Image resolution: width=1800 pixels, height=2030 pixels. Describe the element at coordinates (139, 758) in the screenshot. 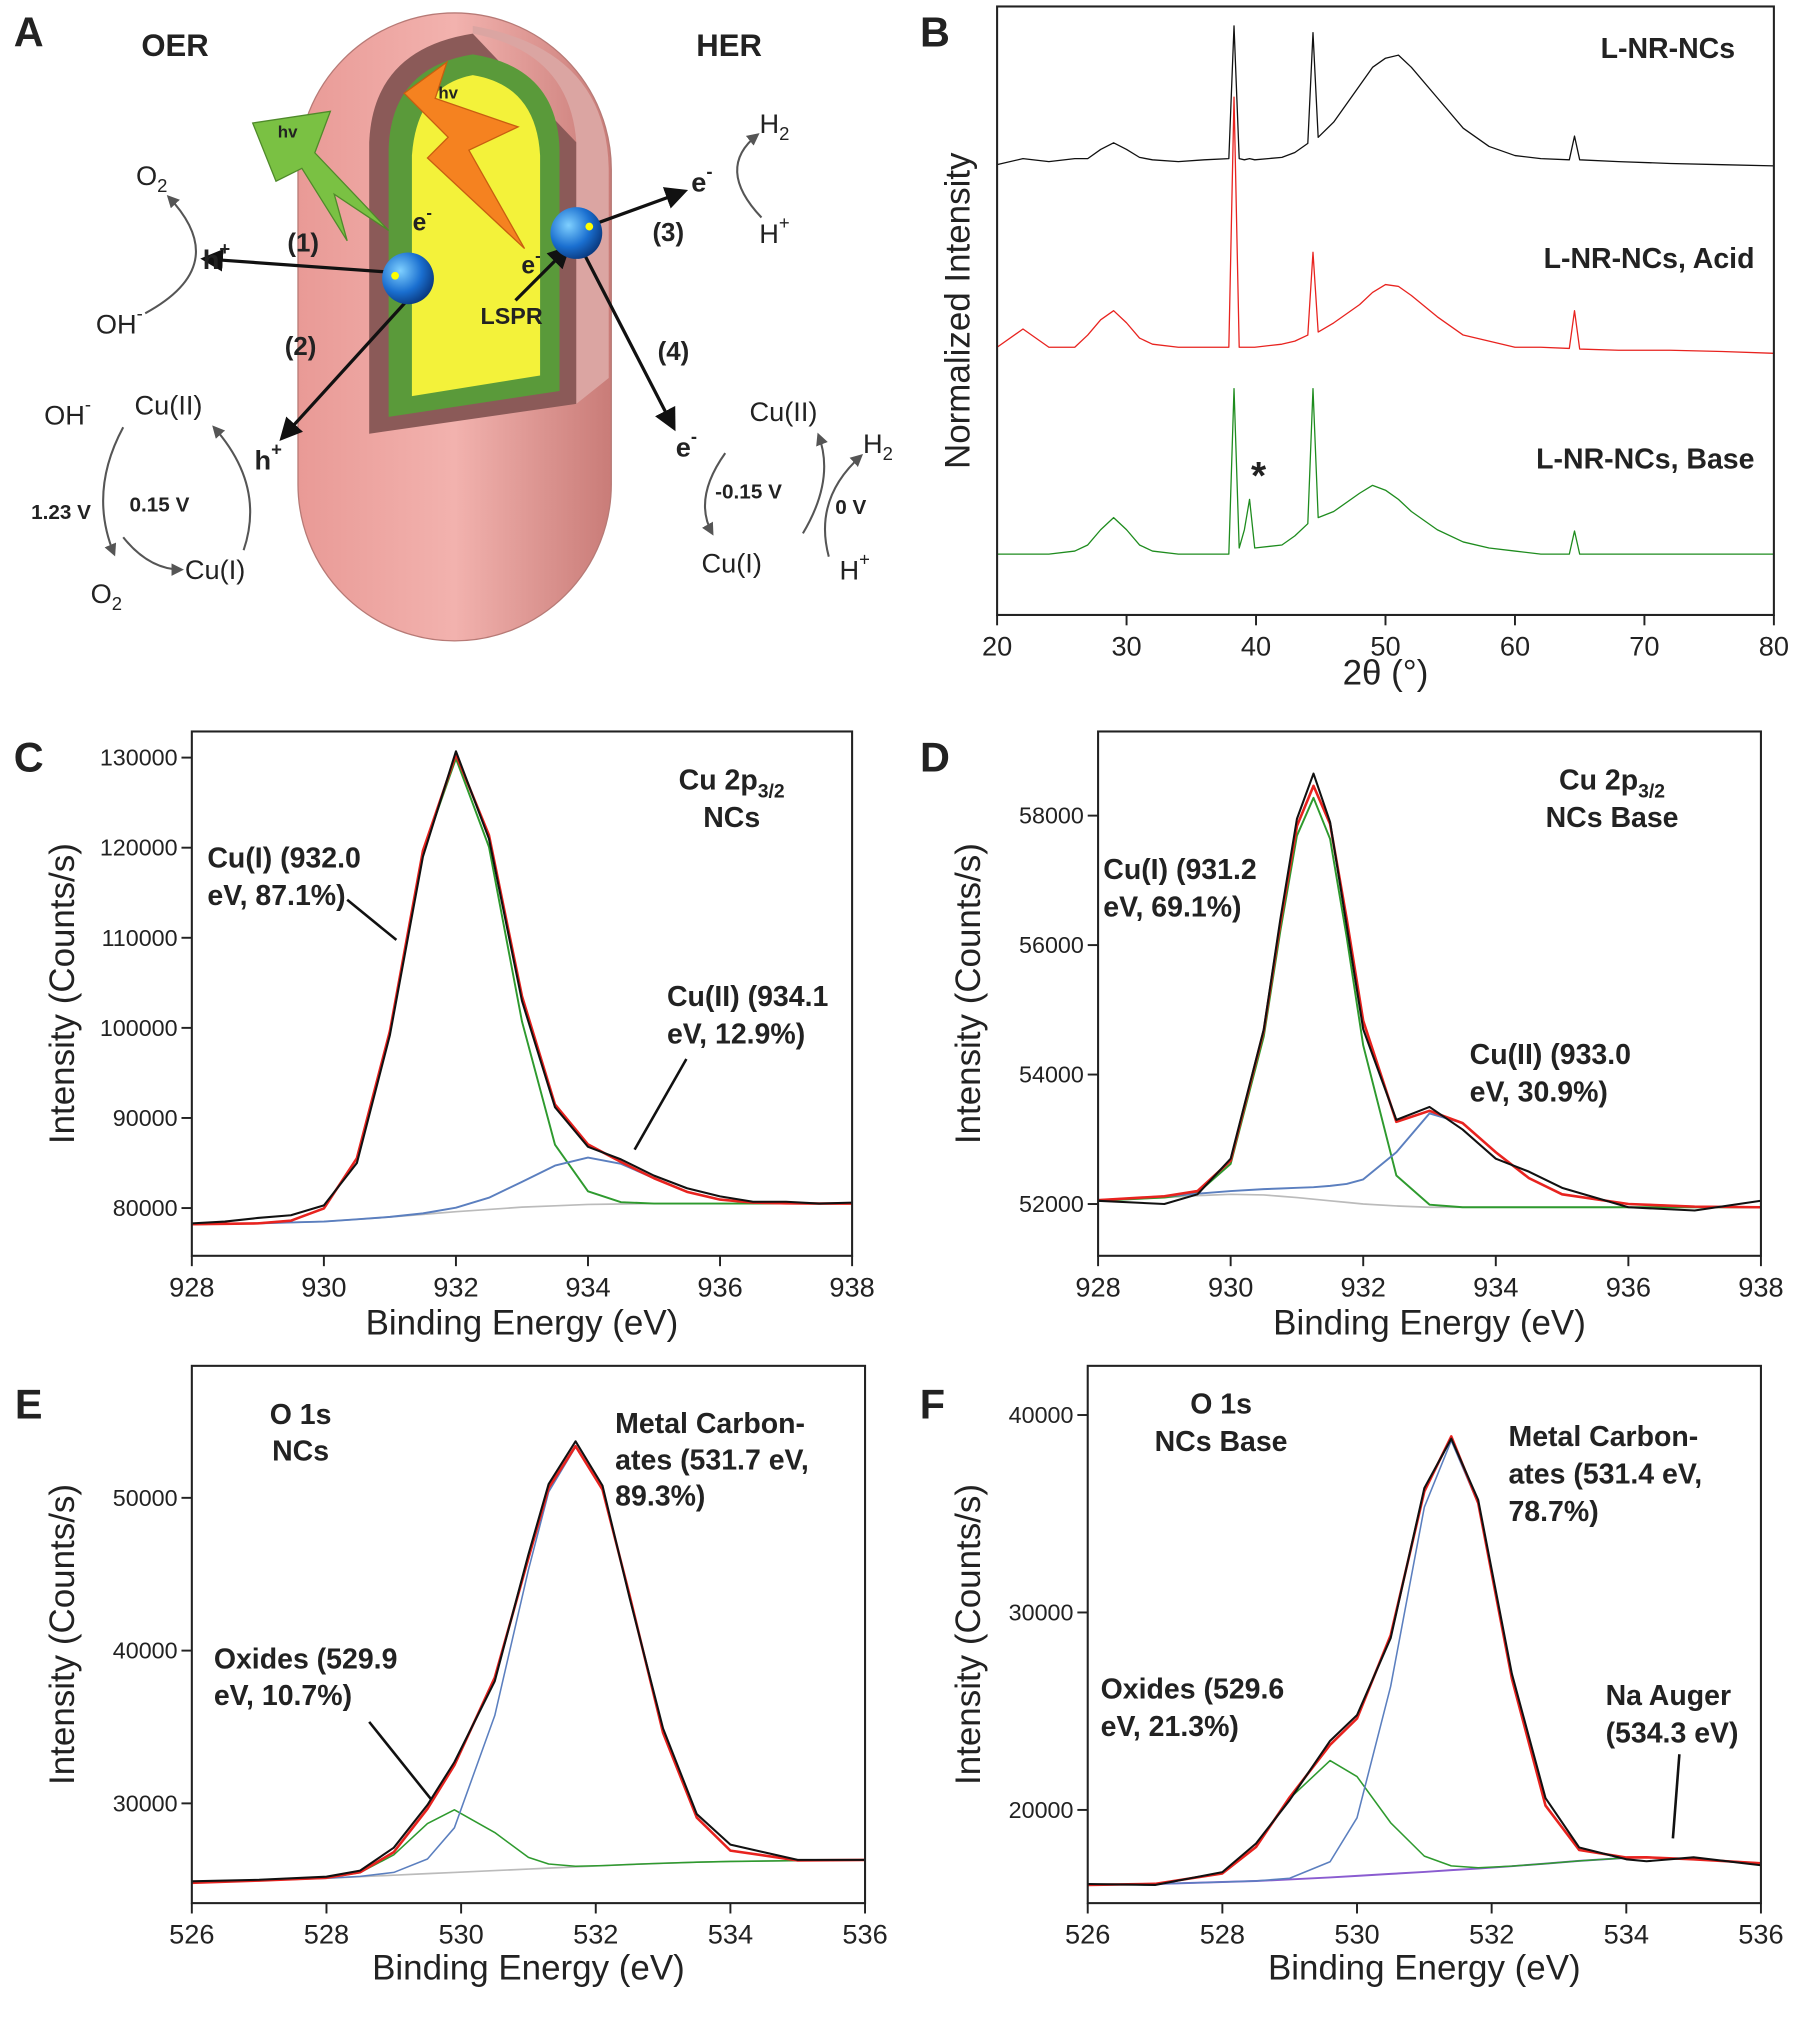

I see `y-tick-label: 130000` at that location.